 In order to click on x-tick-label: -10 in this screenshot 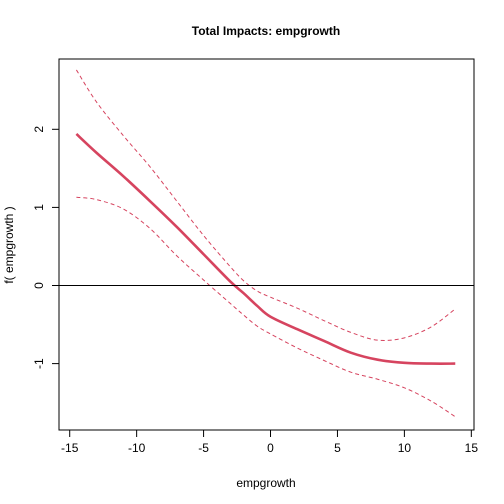, I will do `click(137, 448)`.